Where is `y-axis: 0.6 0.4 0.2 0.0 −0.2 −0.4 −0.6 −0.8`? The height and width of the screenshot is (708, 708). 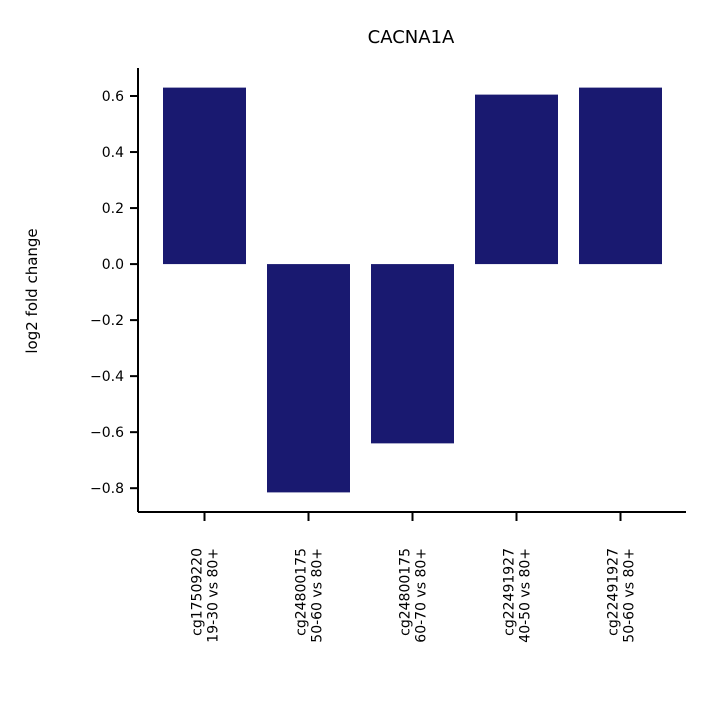
y-axis: 0.6 0.4 0.2 0.0 −0.2 −0.4 −0.6 −0.8 is located at coordinates (114, 290).